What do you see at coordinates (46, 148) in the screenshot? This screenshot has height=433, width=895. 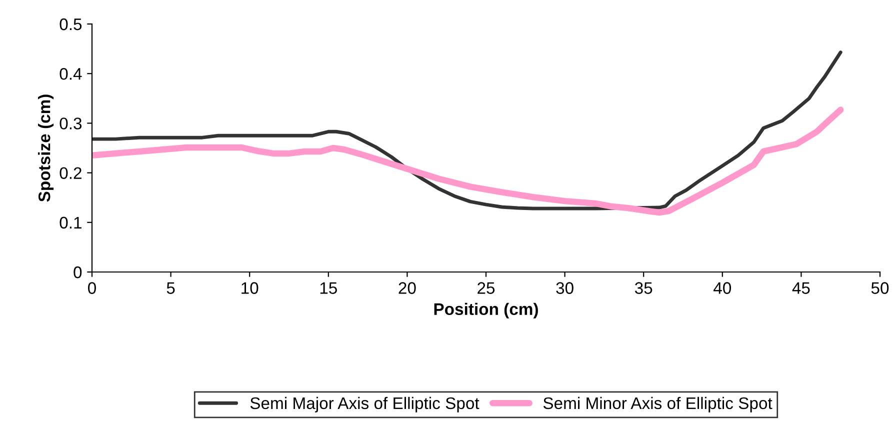 I see `y-axis-title: Spotsize (cm)` at bounding box center [46, 148].